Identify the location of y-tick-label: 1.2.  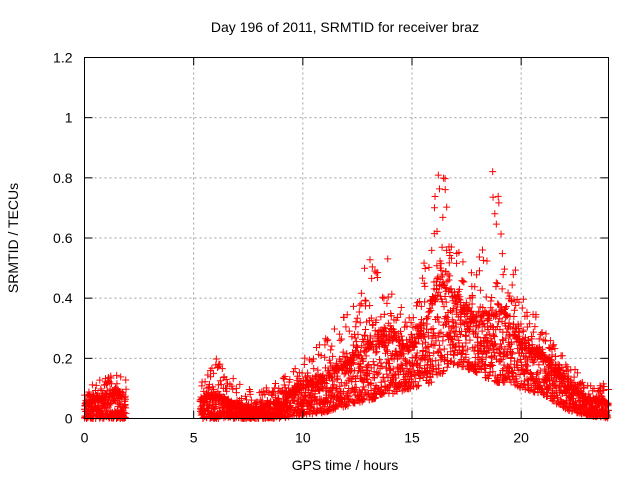
(63, 58).